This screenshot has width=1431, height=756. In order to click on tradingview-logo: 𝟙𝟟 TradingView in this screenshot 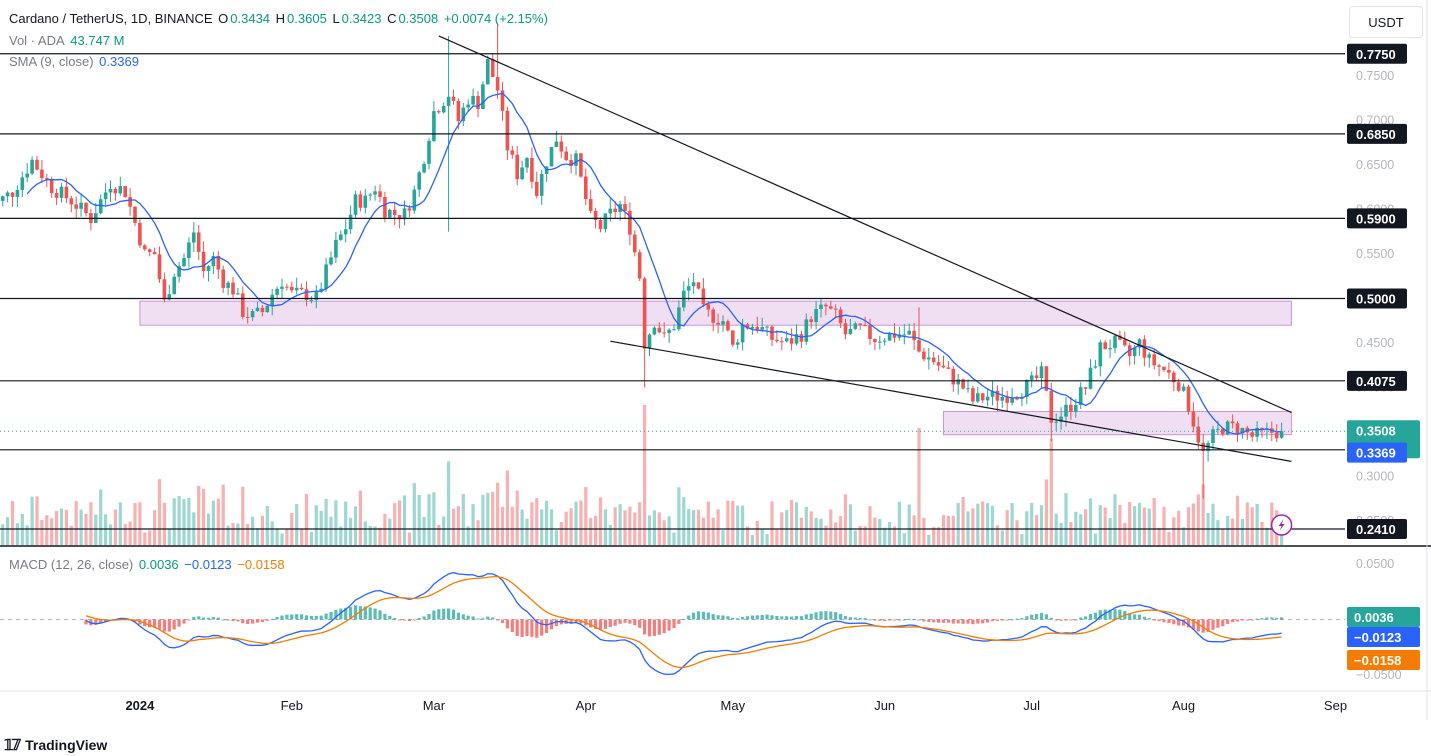, I will do `click(55, 745)`.